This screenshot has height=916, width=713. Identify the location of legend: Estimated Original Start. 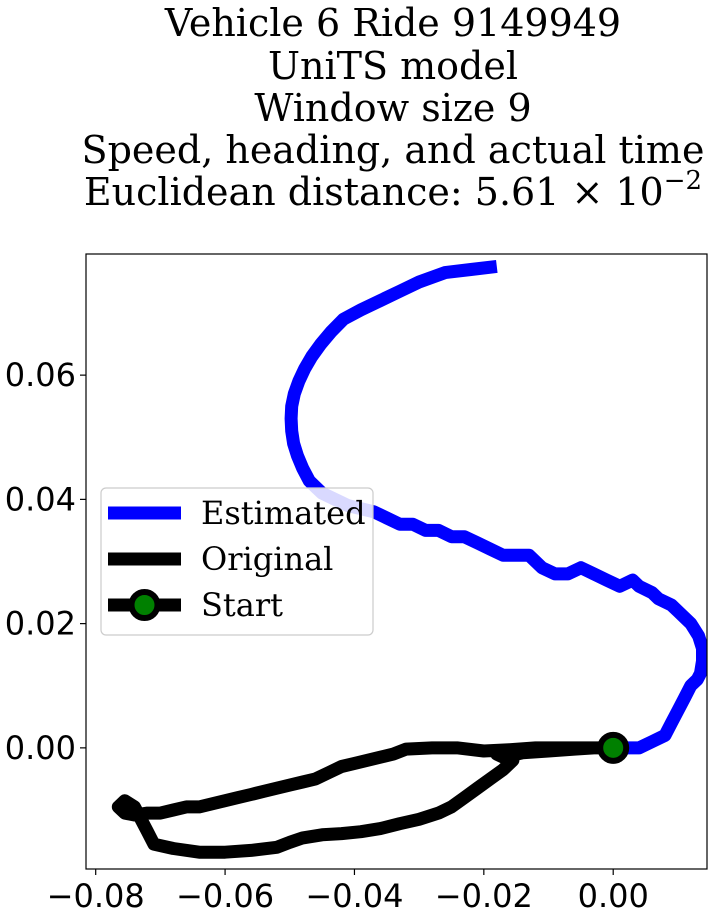
(237, 561).